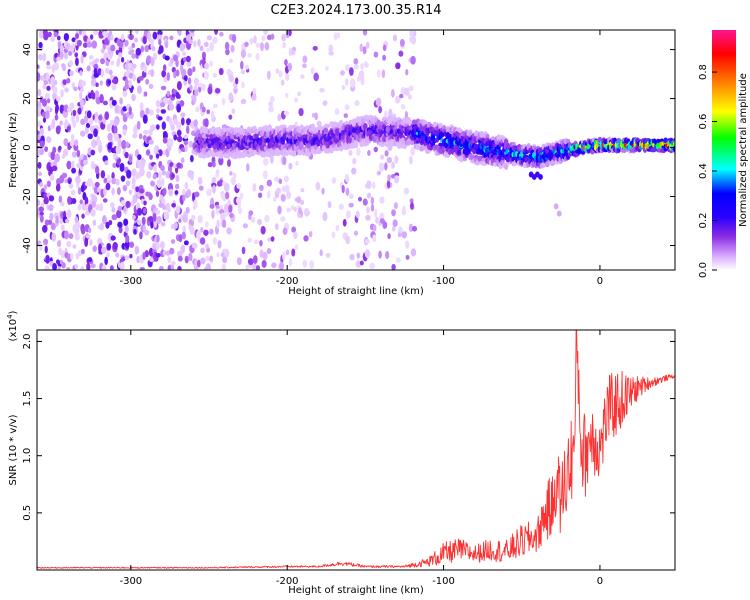 This screenshot has height=600, width=750. Describe the element at coordinates (130, 281) in the screenshot. I see `x-tick-label: -300` at that location.